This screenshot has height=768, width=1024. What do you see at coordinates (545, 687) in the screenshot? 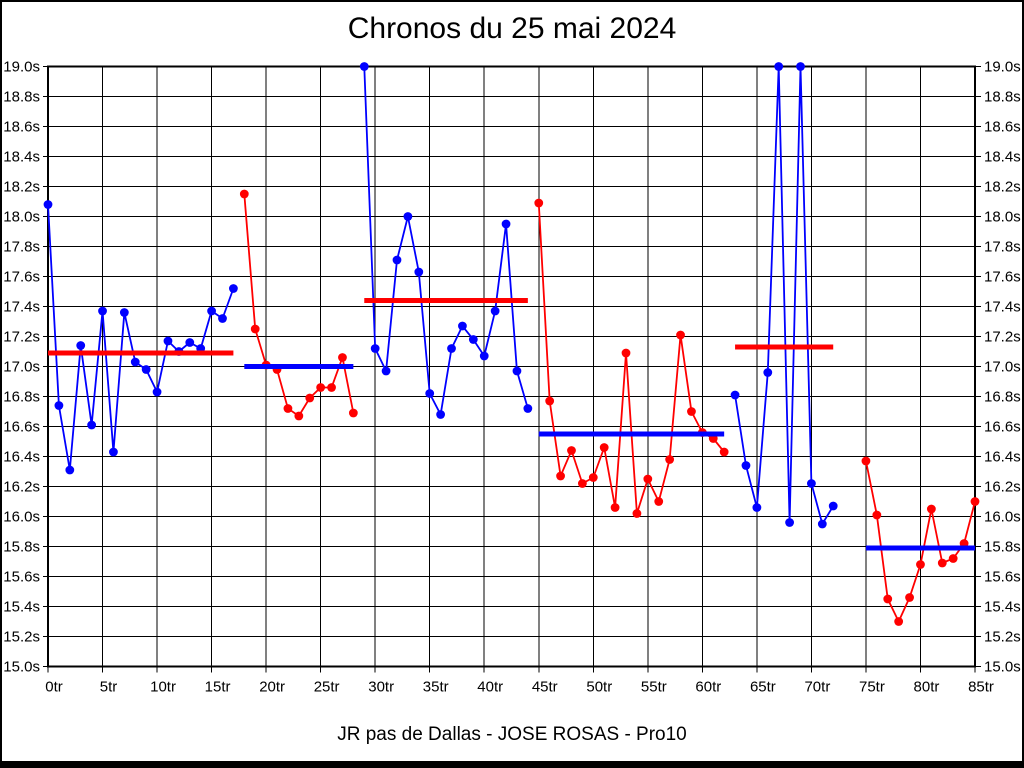
I see `x-tick-label: 45tr` at bounding box center [545, 687].